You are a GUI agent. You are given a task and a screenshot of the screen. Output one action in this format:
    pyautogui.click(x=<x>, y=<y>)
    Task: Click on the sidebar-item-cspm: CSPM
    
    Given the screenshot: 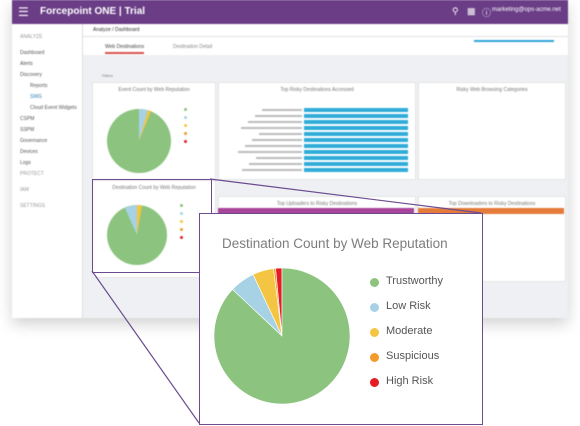 What is the action you would take?
    pyautogui.click(x=27, y=119)
    